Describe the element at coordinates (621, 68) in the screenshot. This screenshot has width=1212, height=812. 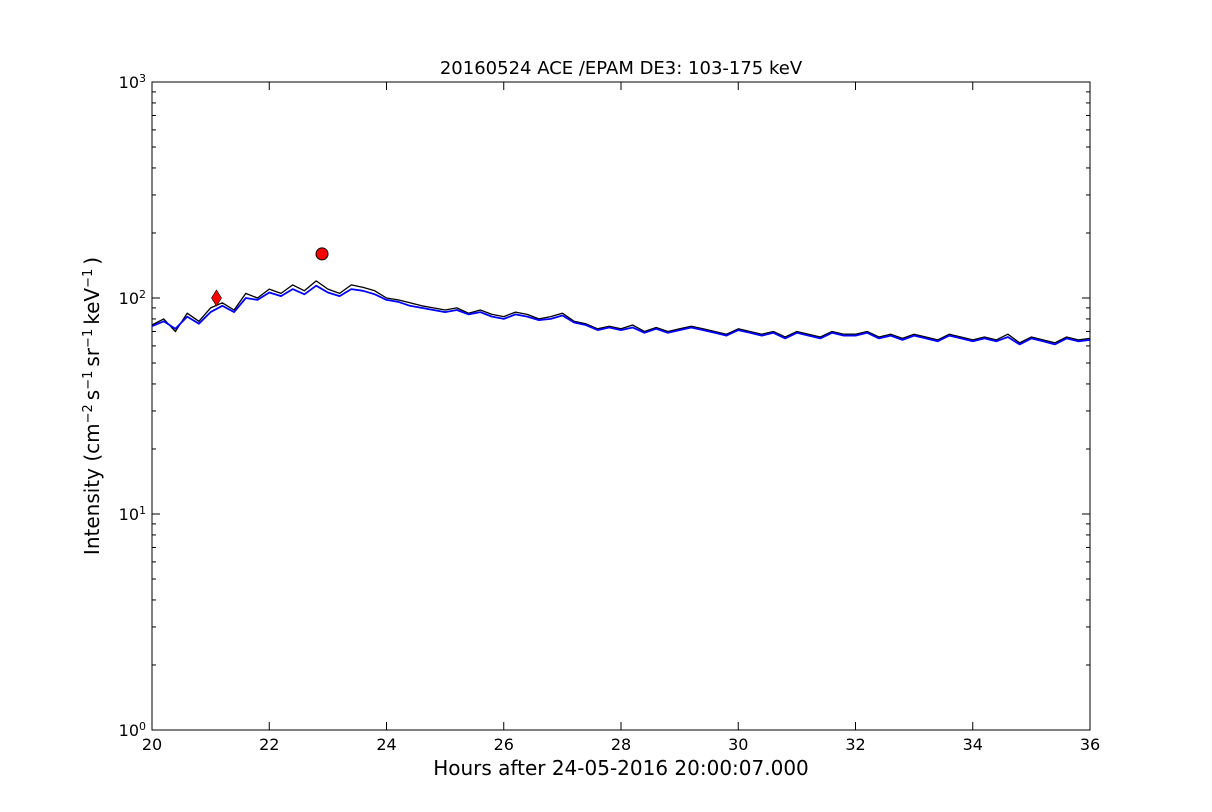
I see `chart-title: 20160524 ACE /EPAM DE3: 103-175 keV` at that location.